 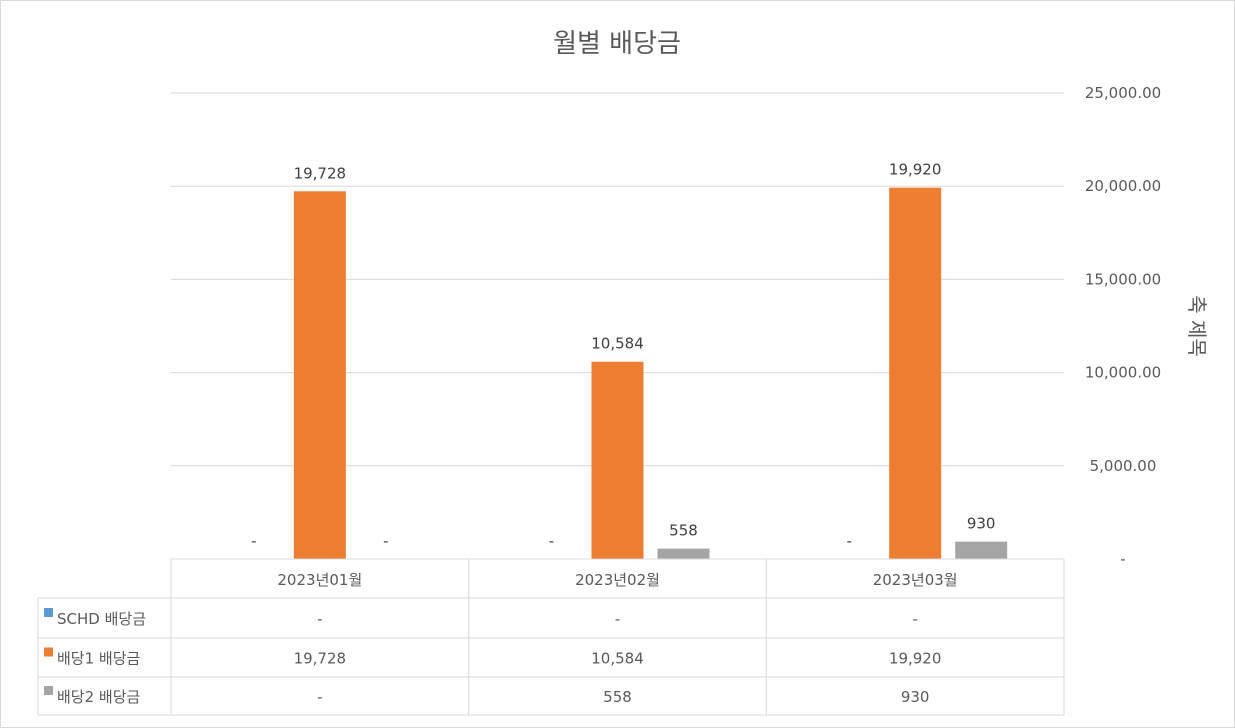 I want to click on table-cell: 19,920, so click(x=915, y=659).